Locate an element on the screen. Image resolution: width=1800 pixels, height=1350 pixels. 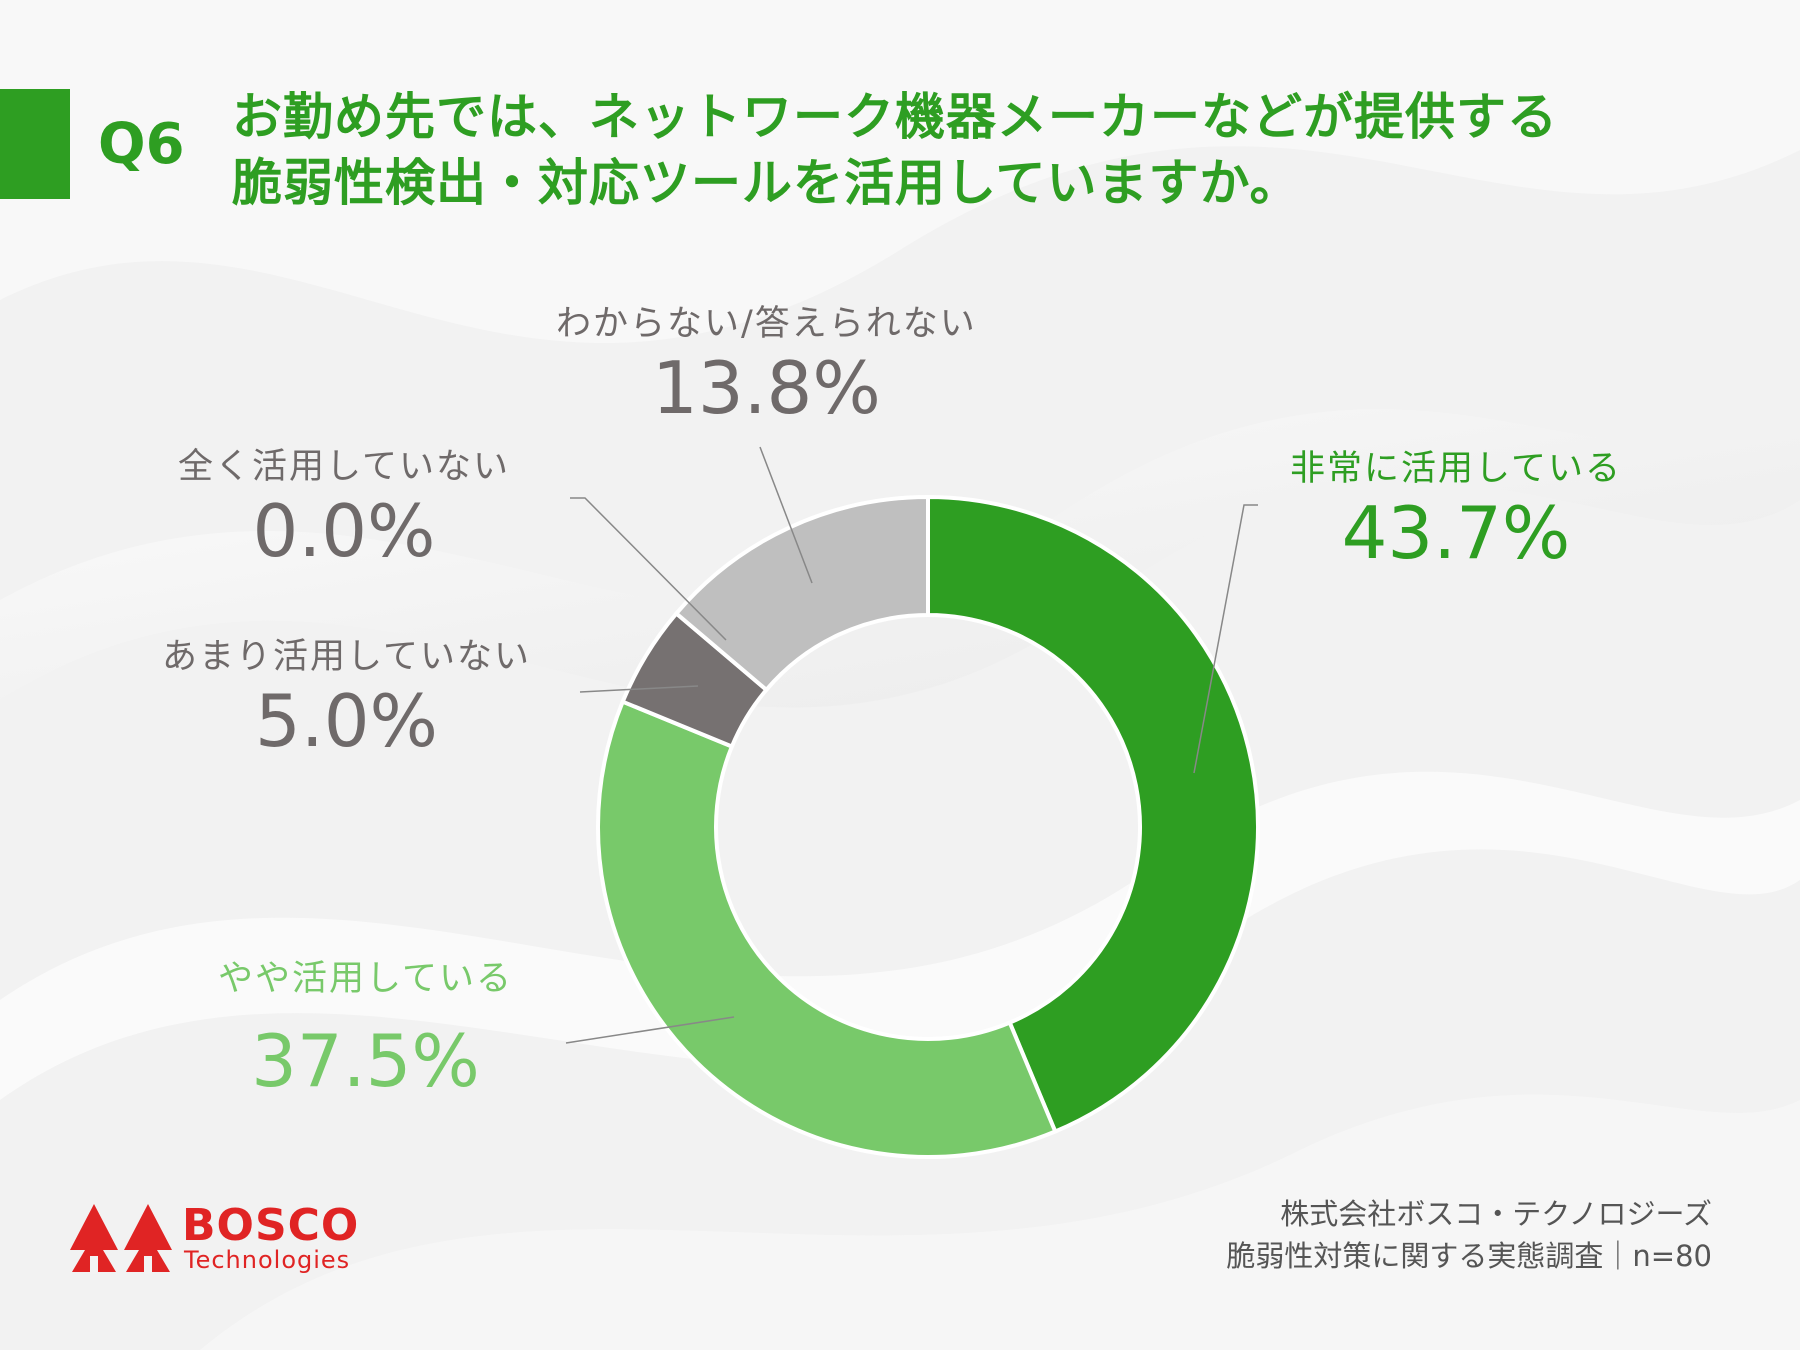
question-marker is located at coordinates (35, 144).